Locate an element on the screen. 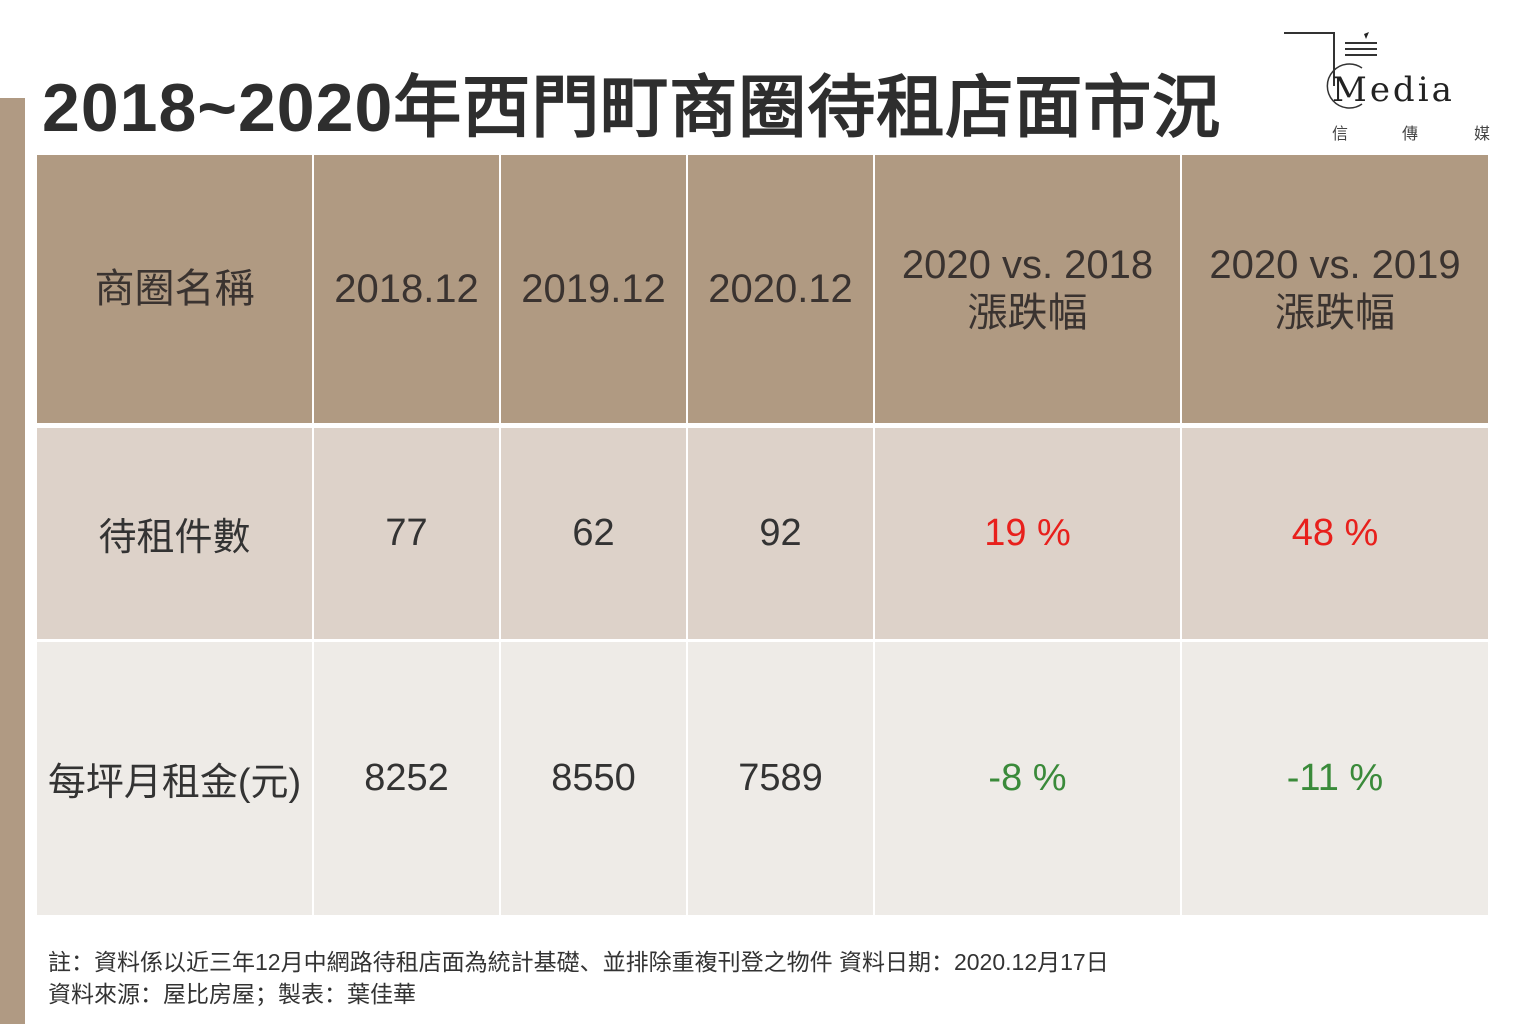 Image resolution: width=1536 pixels, height=1024 pixels. table-cell: 77 is located at coordinates (407, 531).